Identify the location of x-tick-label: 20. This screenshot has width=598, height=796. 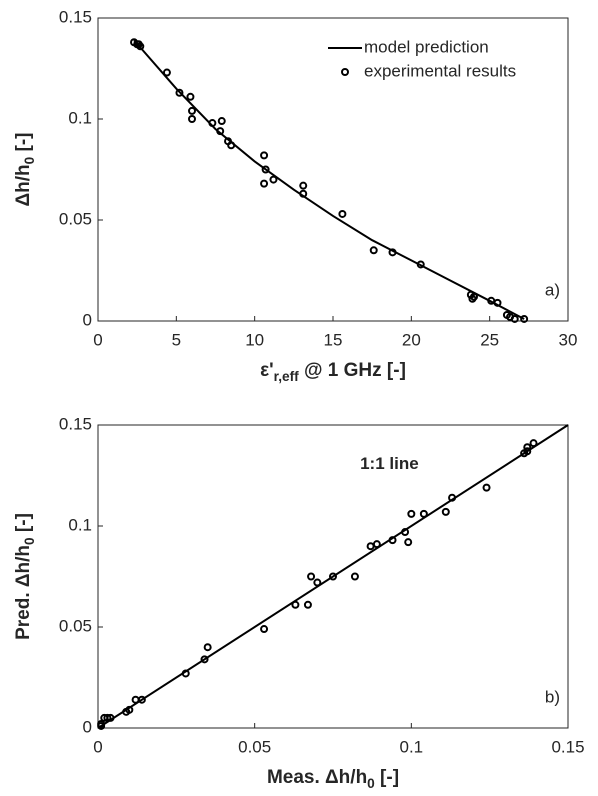
(411, 339).